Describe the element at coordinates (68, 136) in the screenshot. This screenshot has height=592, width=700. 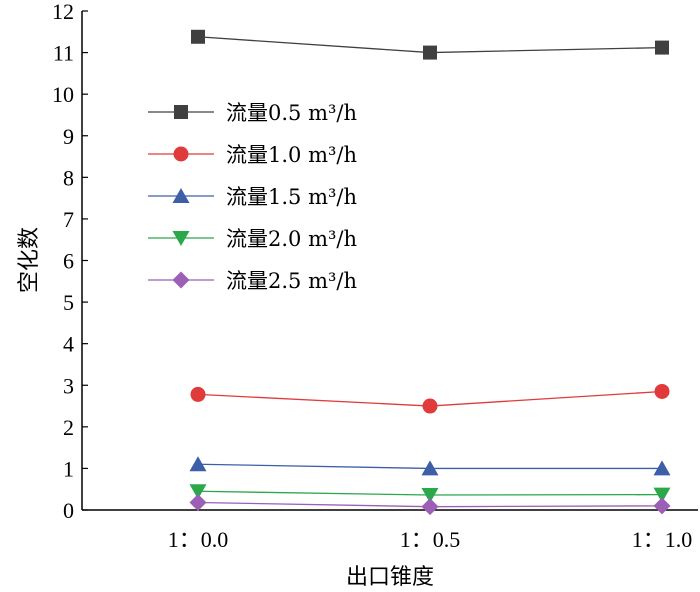
I see `y-tick-label: 9` at that location.